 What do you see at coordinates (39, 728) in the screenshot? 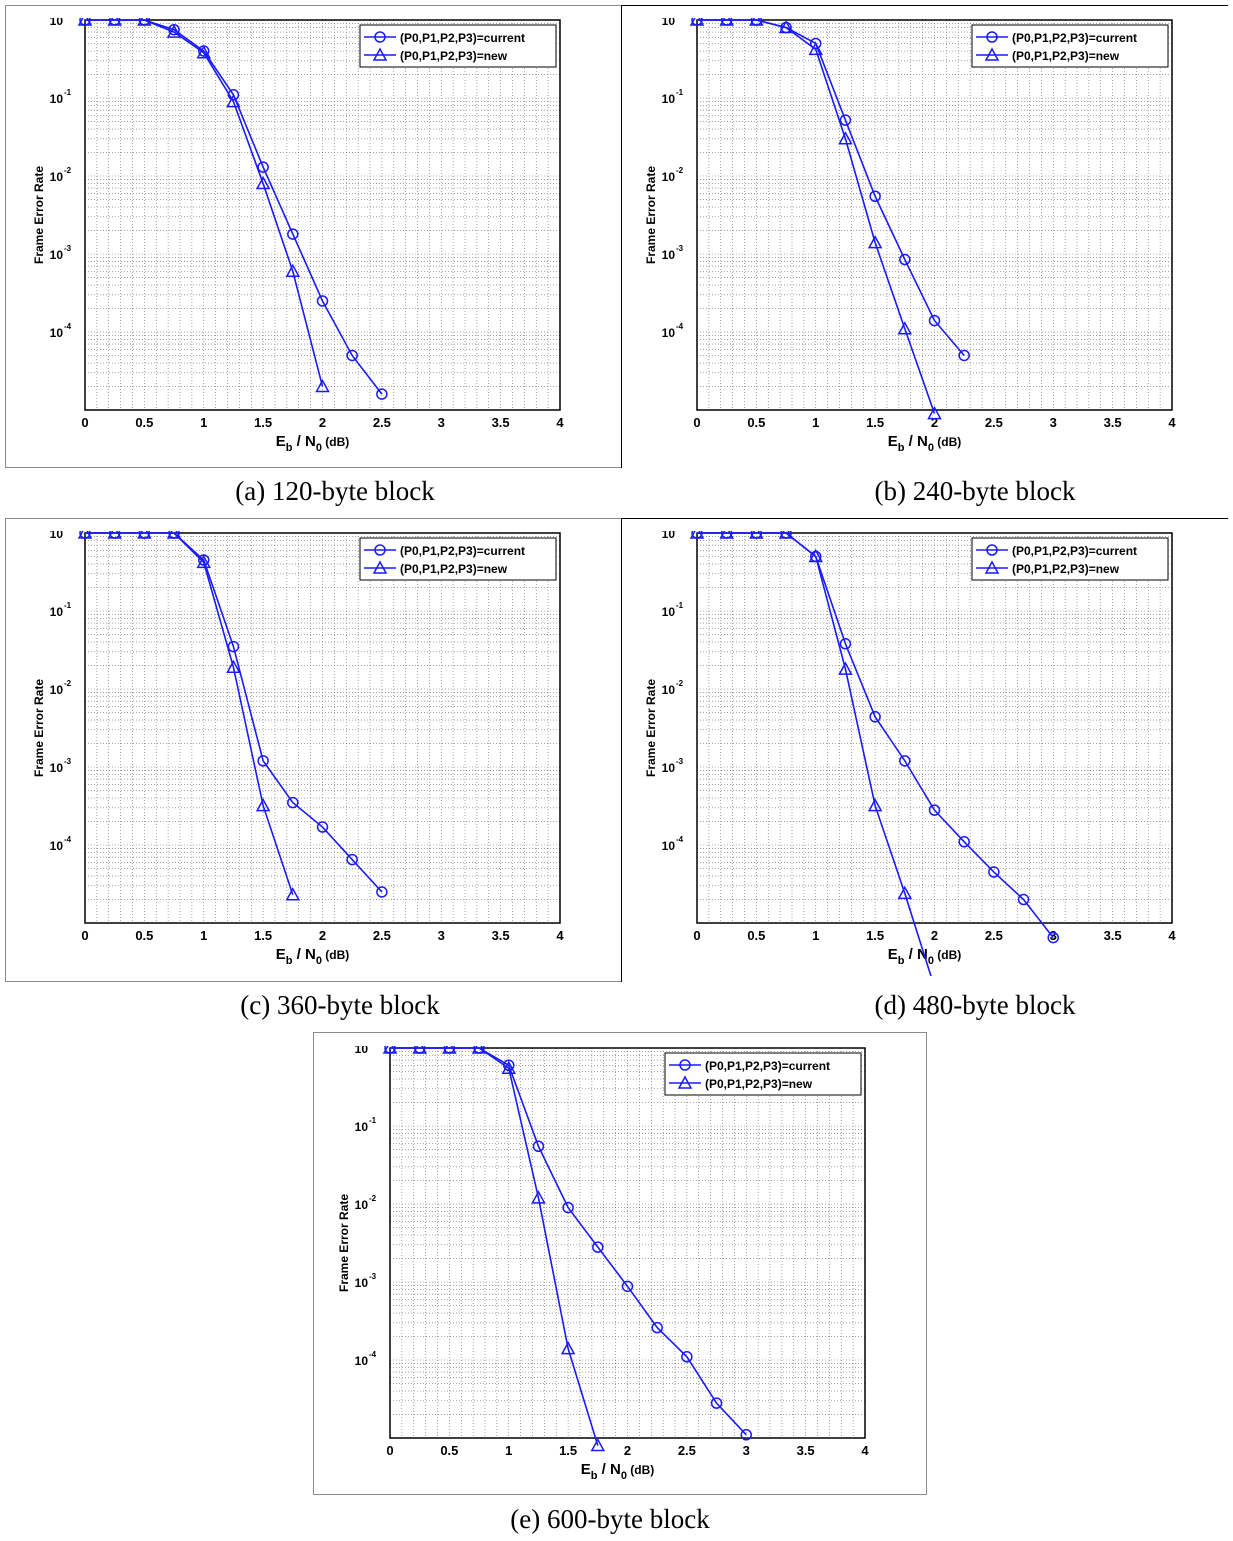
I see `y-axis-label: Frame Error Rate` at bounding box center [39, 728].